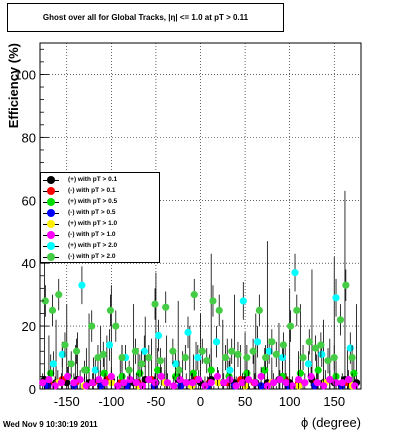  Describe the element at coordinates (156, 401) in the screenshot. I see `x-tick-label: -50` at that location.